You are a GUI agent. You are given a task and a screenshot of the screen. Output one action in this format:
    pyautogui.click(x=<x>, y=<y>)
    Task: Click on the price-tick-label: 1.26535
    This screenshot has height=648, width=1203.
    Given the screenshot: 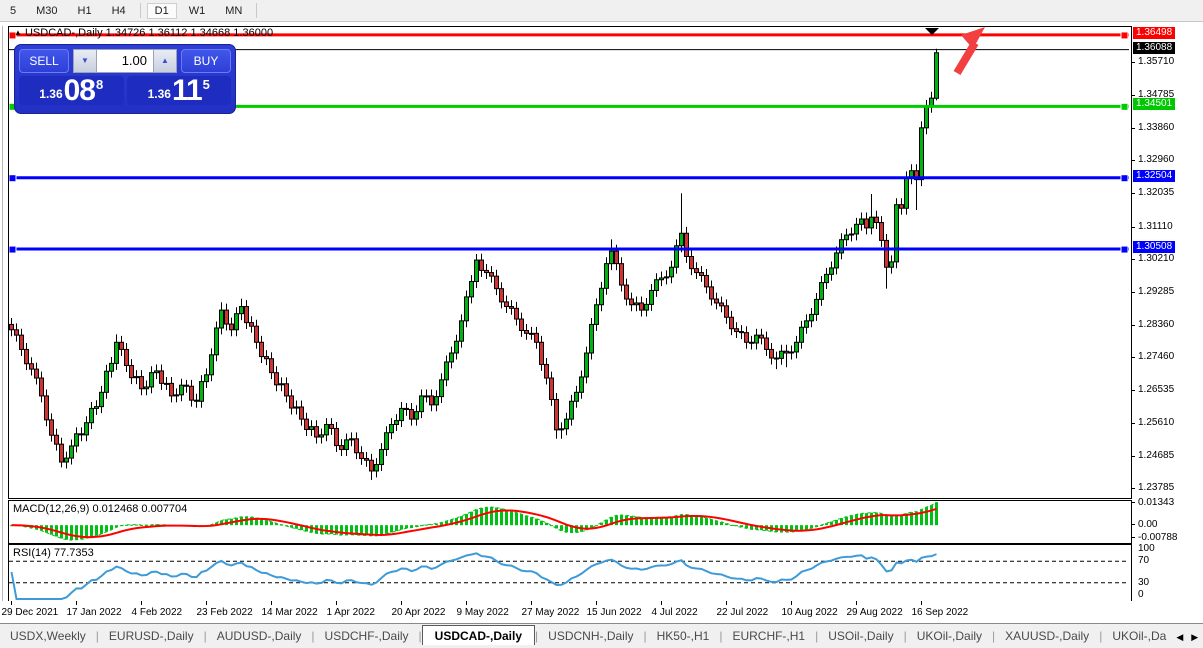 What is the action you would take?
    pyautogui.click(x=1156, y=390)
    